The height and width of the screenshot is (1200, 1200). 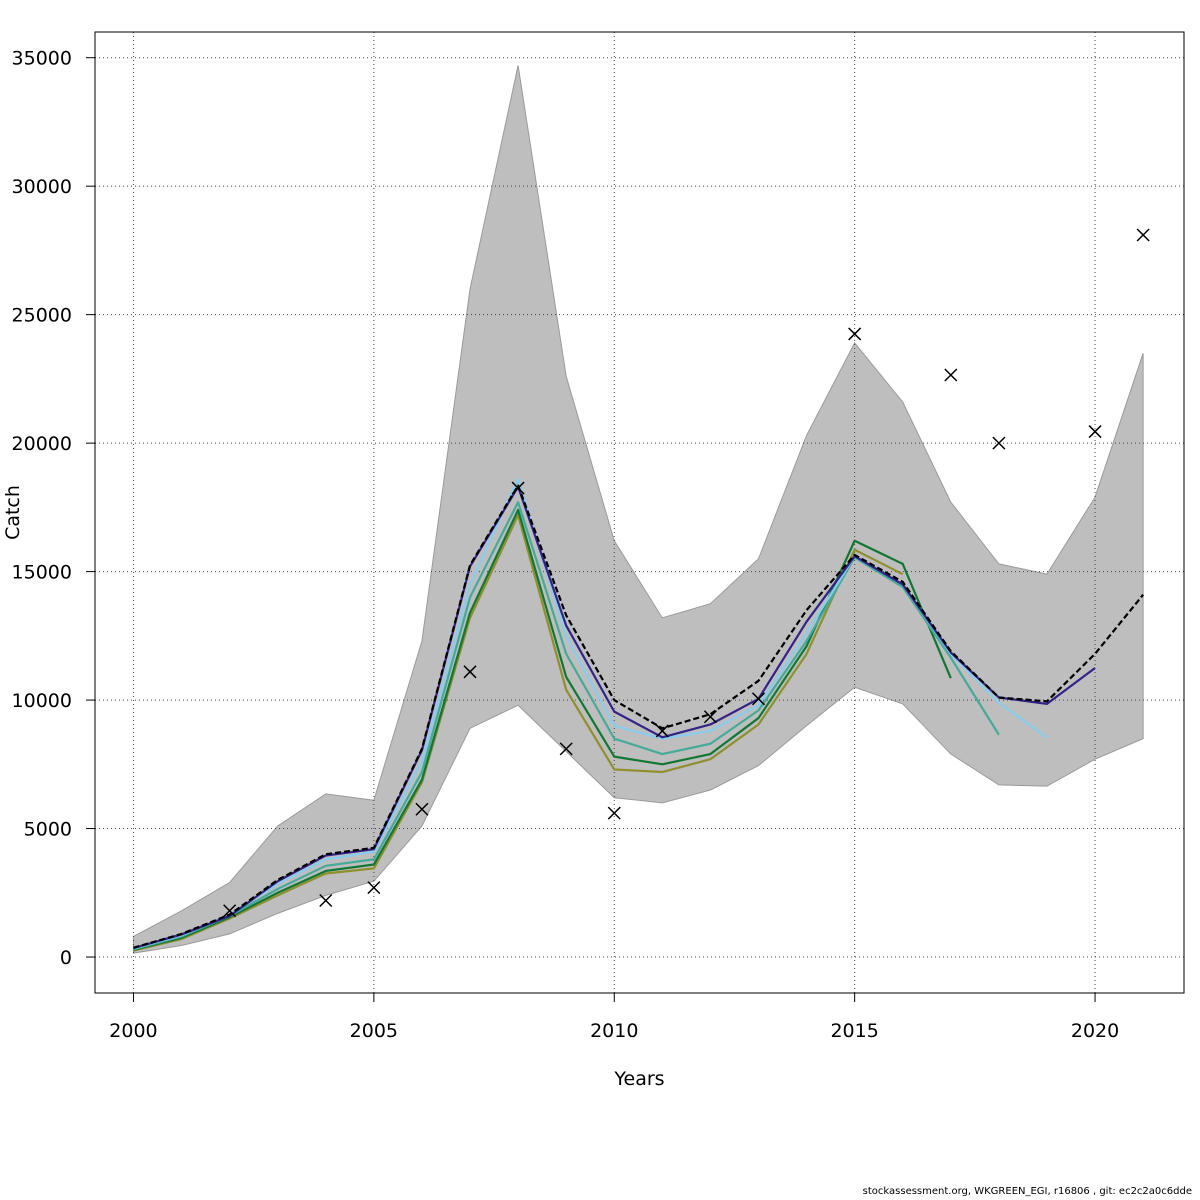 I want to click on y-tick-label: 10000, so click(x=42, y=701).